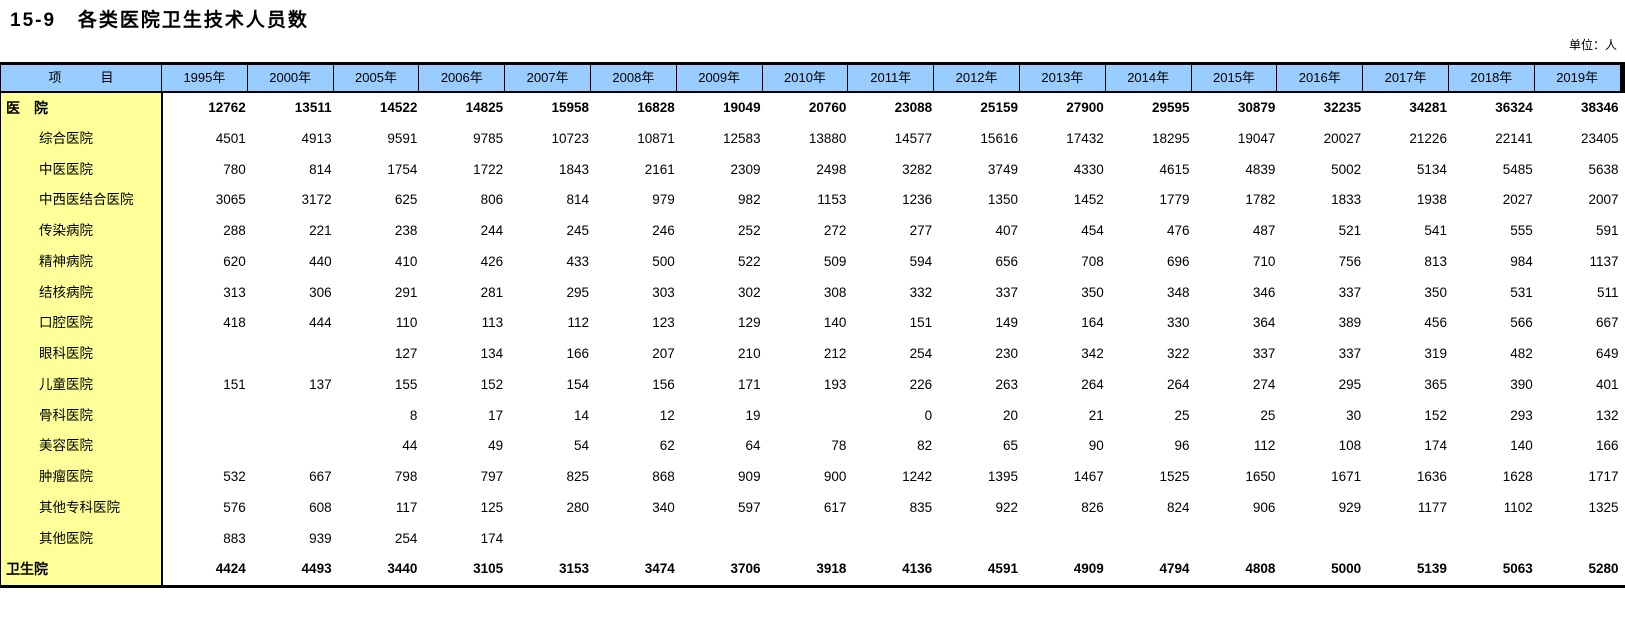  I want to click on value-cell: 1636, so click(1431, 476).